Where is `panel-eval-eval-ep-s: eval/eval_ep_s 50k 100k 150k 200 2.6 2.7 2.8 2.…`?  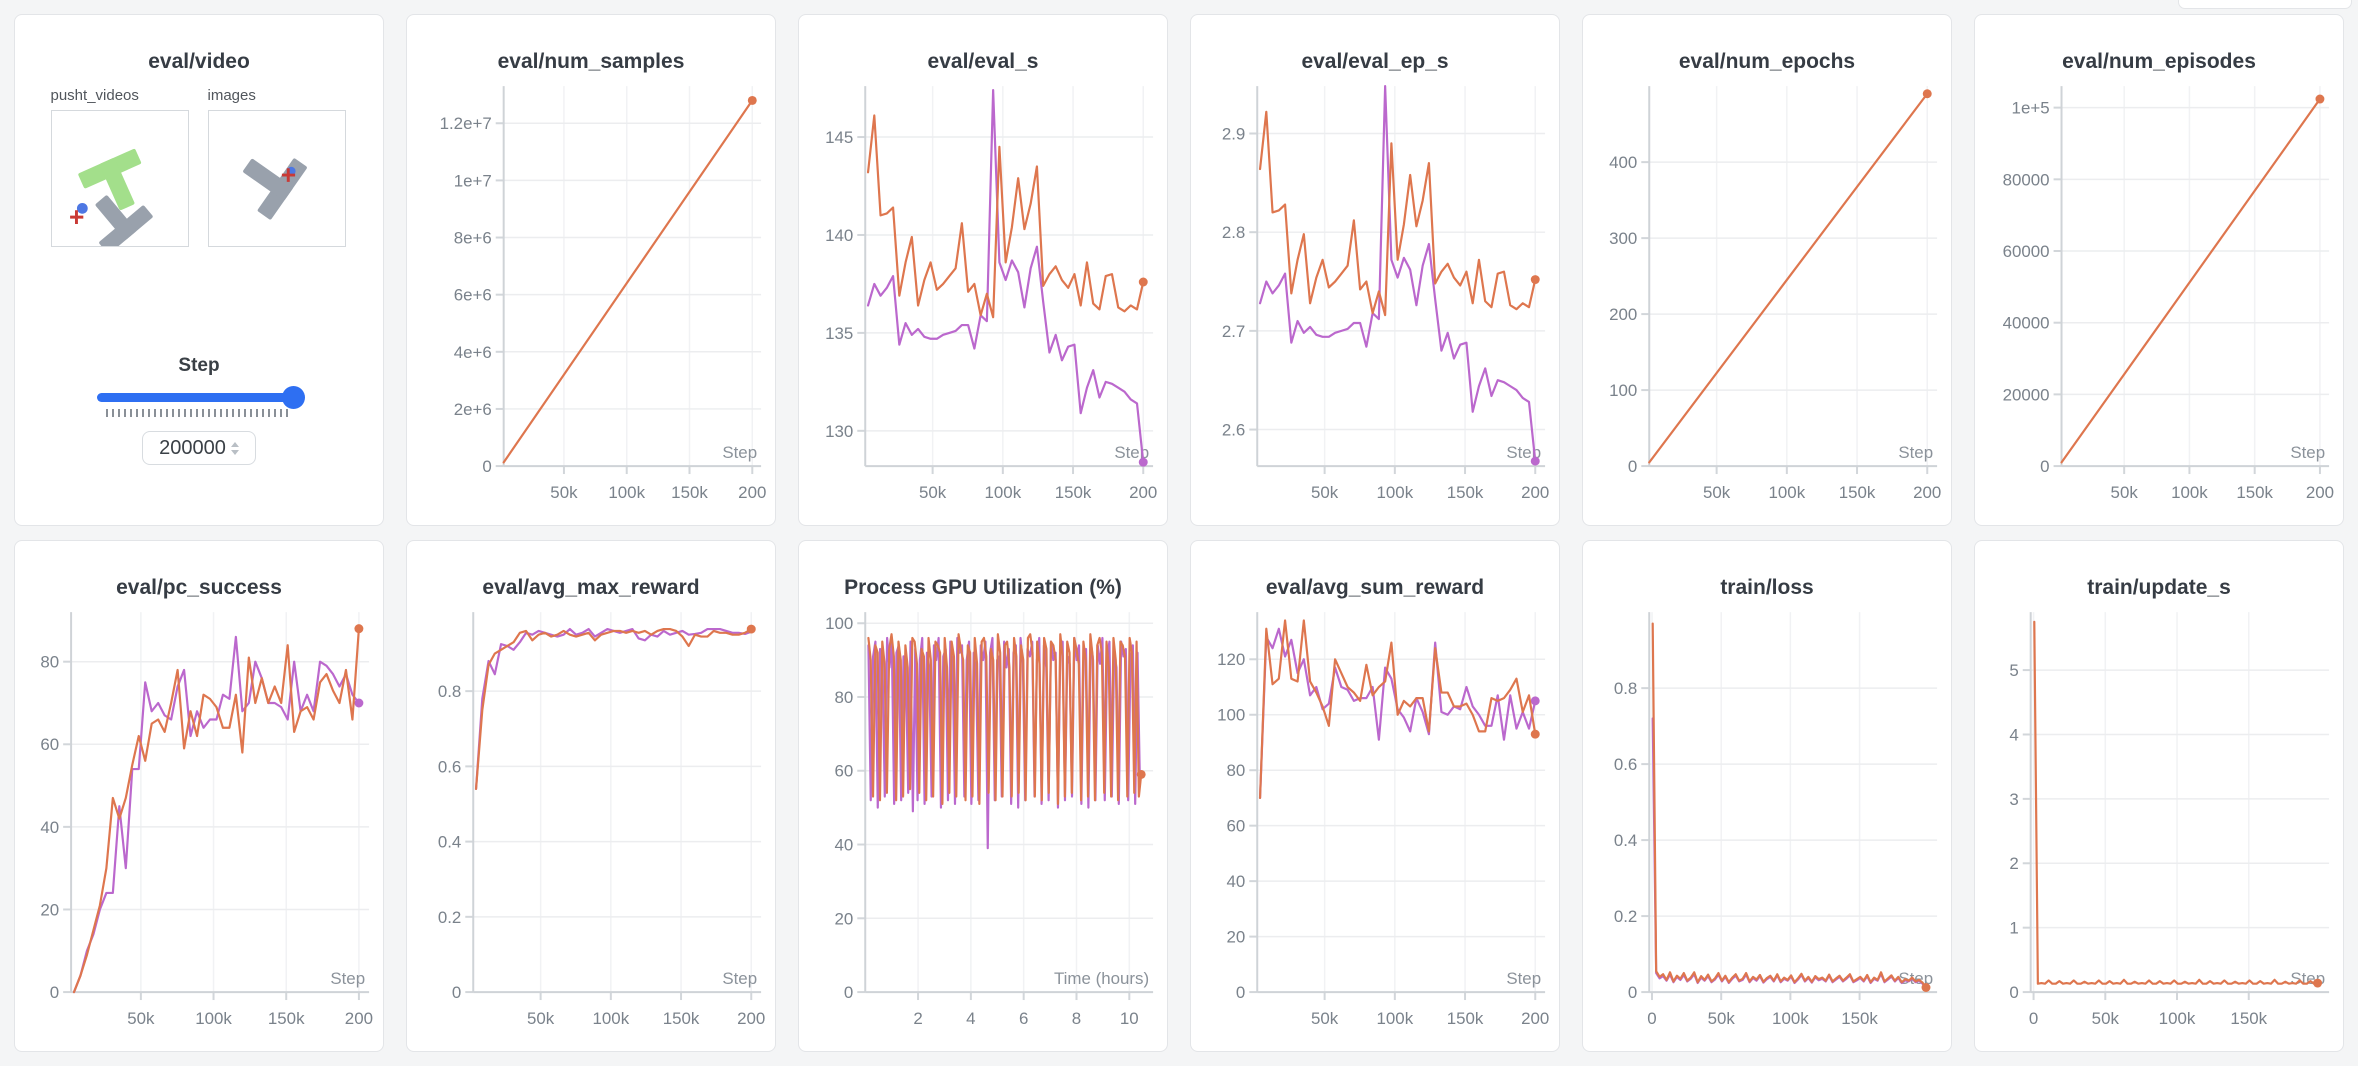 panel-eval-eval-ep-s: eval/eval_ep_s 50k 100k 150k 200 2.6 2.7 2.8 2.… is located at coordinates (1375, 270).